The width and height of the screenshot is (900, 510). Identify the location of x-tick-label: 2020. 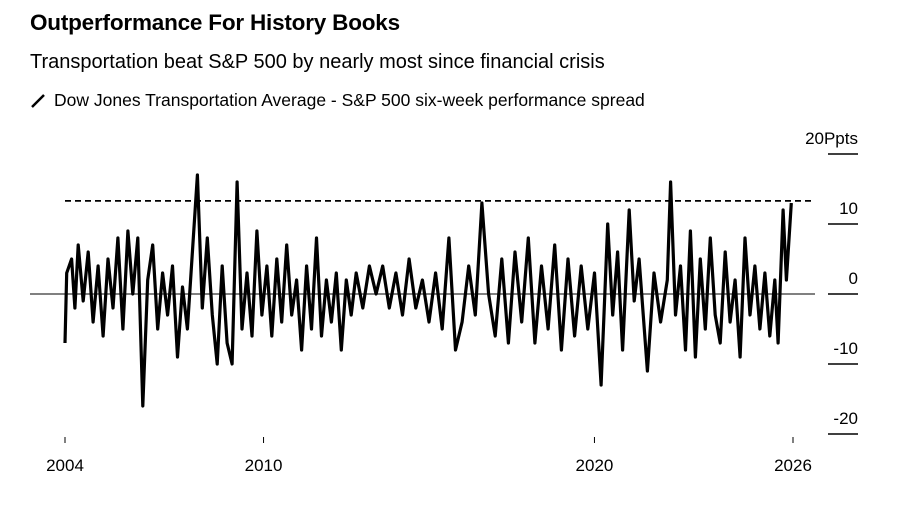
(595, 465).